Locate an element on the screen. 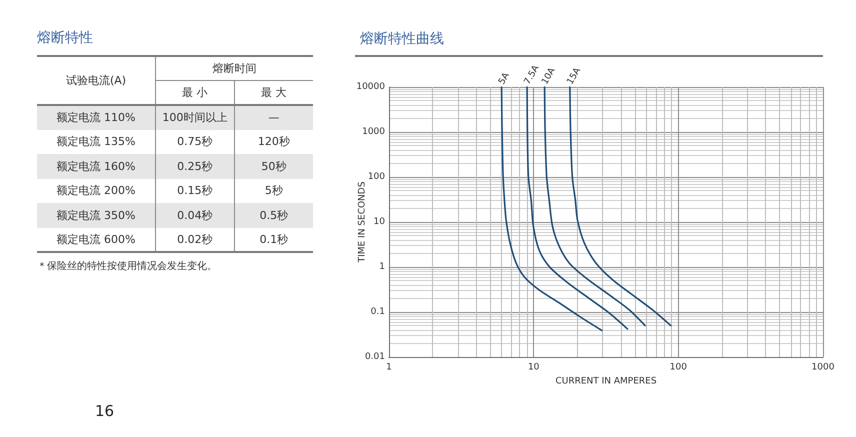 Image resolution: width=856 pixels, height=437 pixels. text: 5A is located at coordinates (504, 78).